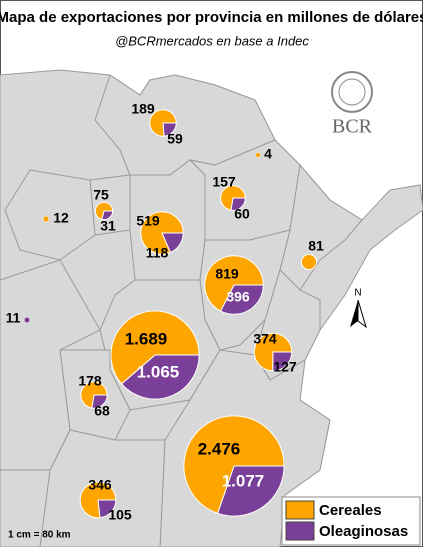 Image resolution: width=423 pixels, height=547 pixels. Describe the element at coordinates (143, 109) in the screenshot. I see `value-label: 189` at that location.